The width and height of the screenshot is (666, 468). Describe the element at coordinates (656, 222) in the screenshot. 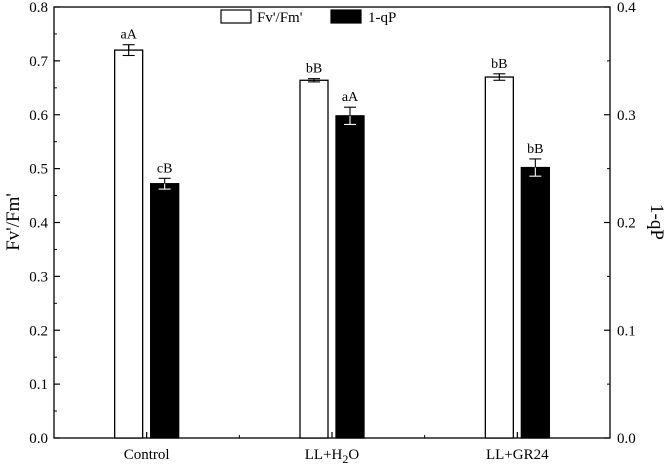

I see `y-axis-right-title: 1-qP` at that location.